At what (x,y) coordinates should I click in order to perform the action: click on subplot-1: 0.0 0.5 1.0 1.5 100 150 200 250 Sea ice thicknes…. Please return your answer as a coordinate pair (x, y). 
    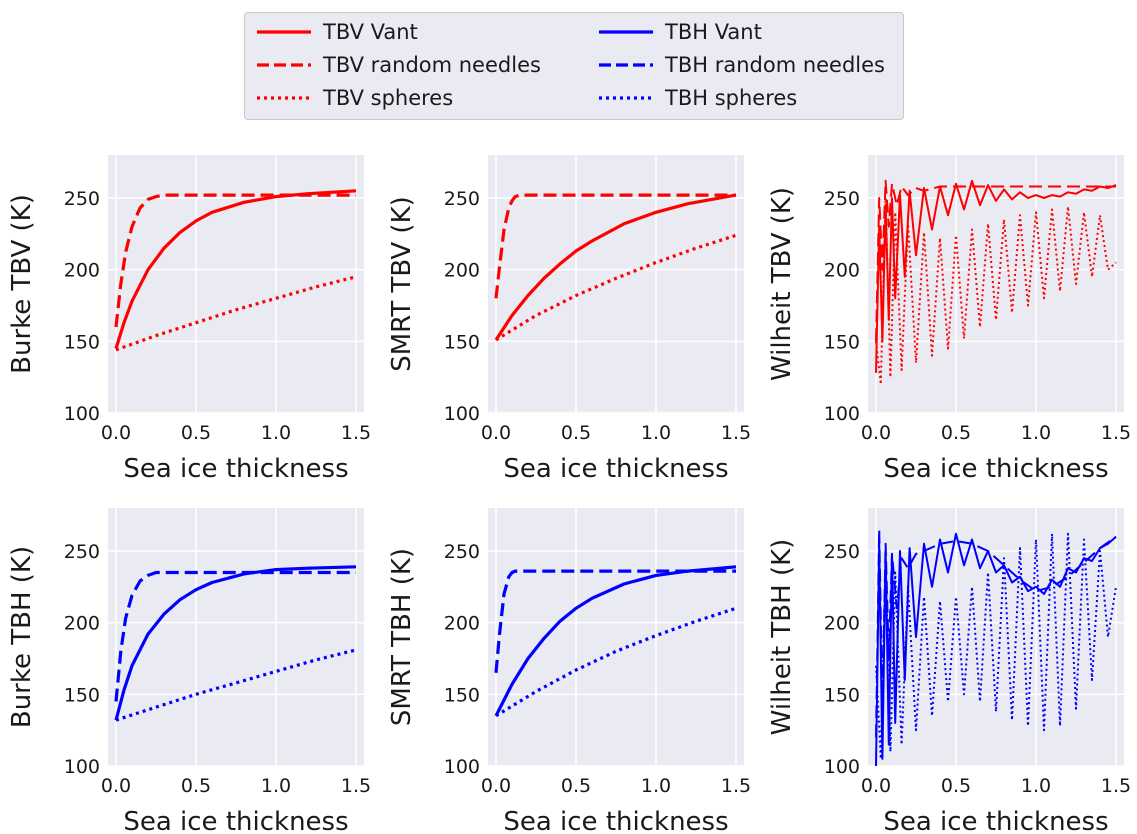
    Looking at the image, I should click on (189, 319).